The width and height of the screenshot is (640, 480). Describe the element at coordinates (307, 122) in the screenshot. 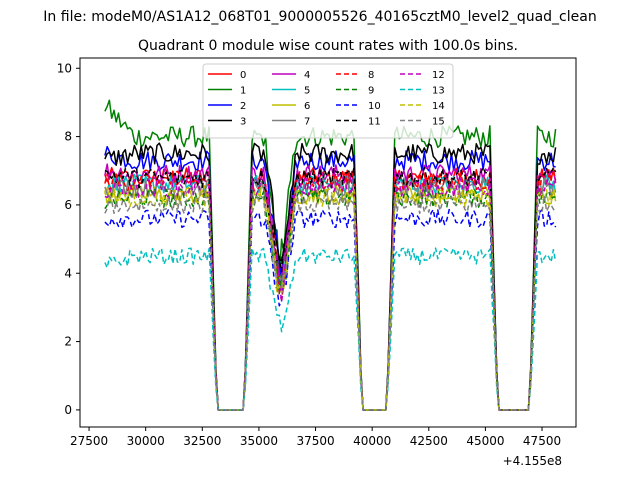

I see `legend-label-7: 7` at that location.